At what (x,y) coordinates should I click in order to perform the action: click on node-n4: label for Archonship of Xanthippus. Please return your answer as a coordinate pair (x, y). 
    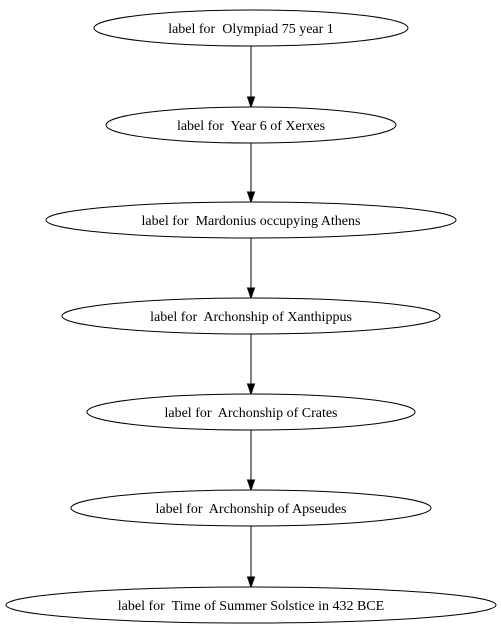
    Looking at the image, I should click on (251, 316).